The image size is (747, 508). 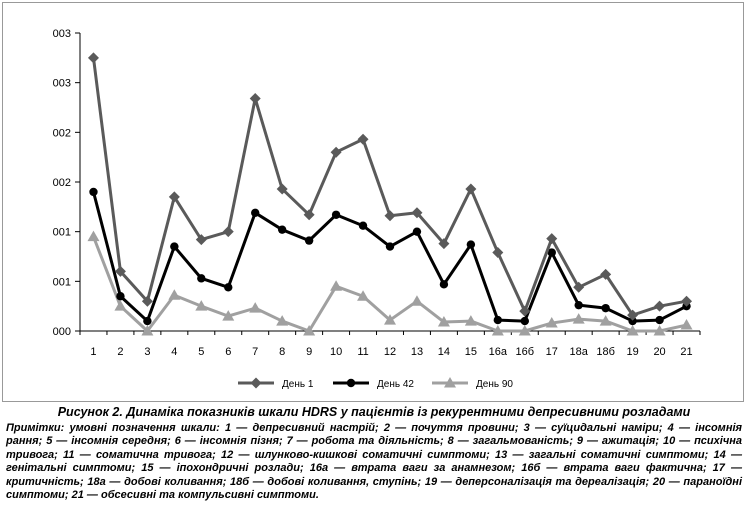 What do you see at coordinates (659, 352) in the screenshot?
I see `x-tick-label: 20` at bounding box center [659, 352].